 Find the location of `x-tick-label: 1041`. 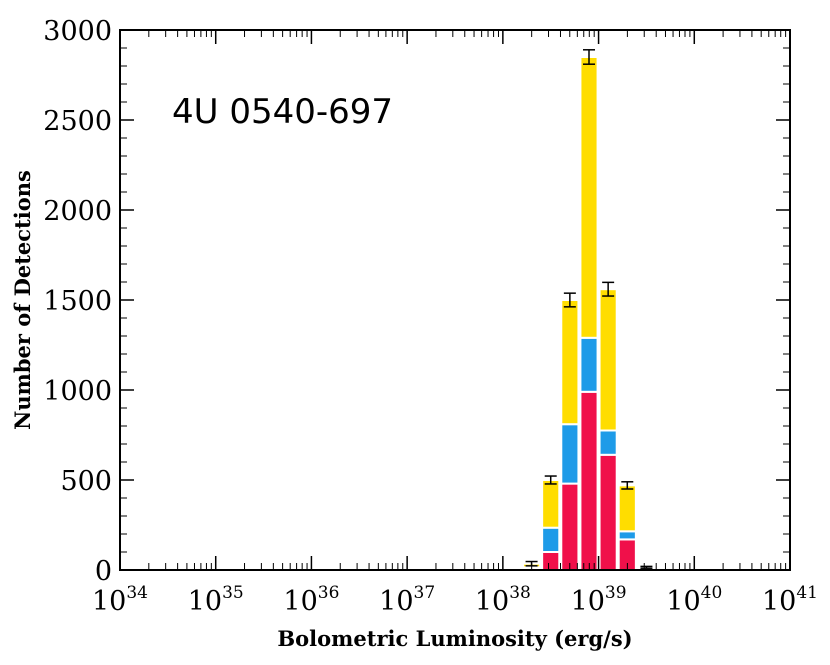

x-tick-label: 1041 is located at coordinates (790, 600).